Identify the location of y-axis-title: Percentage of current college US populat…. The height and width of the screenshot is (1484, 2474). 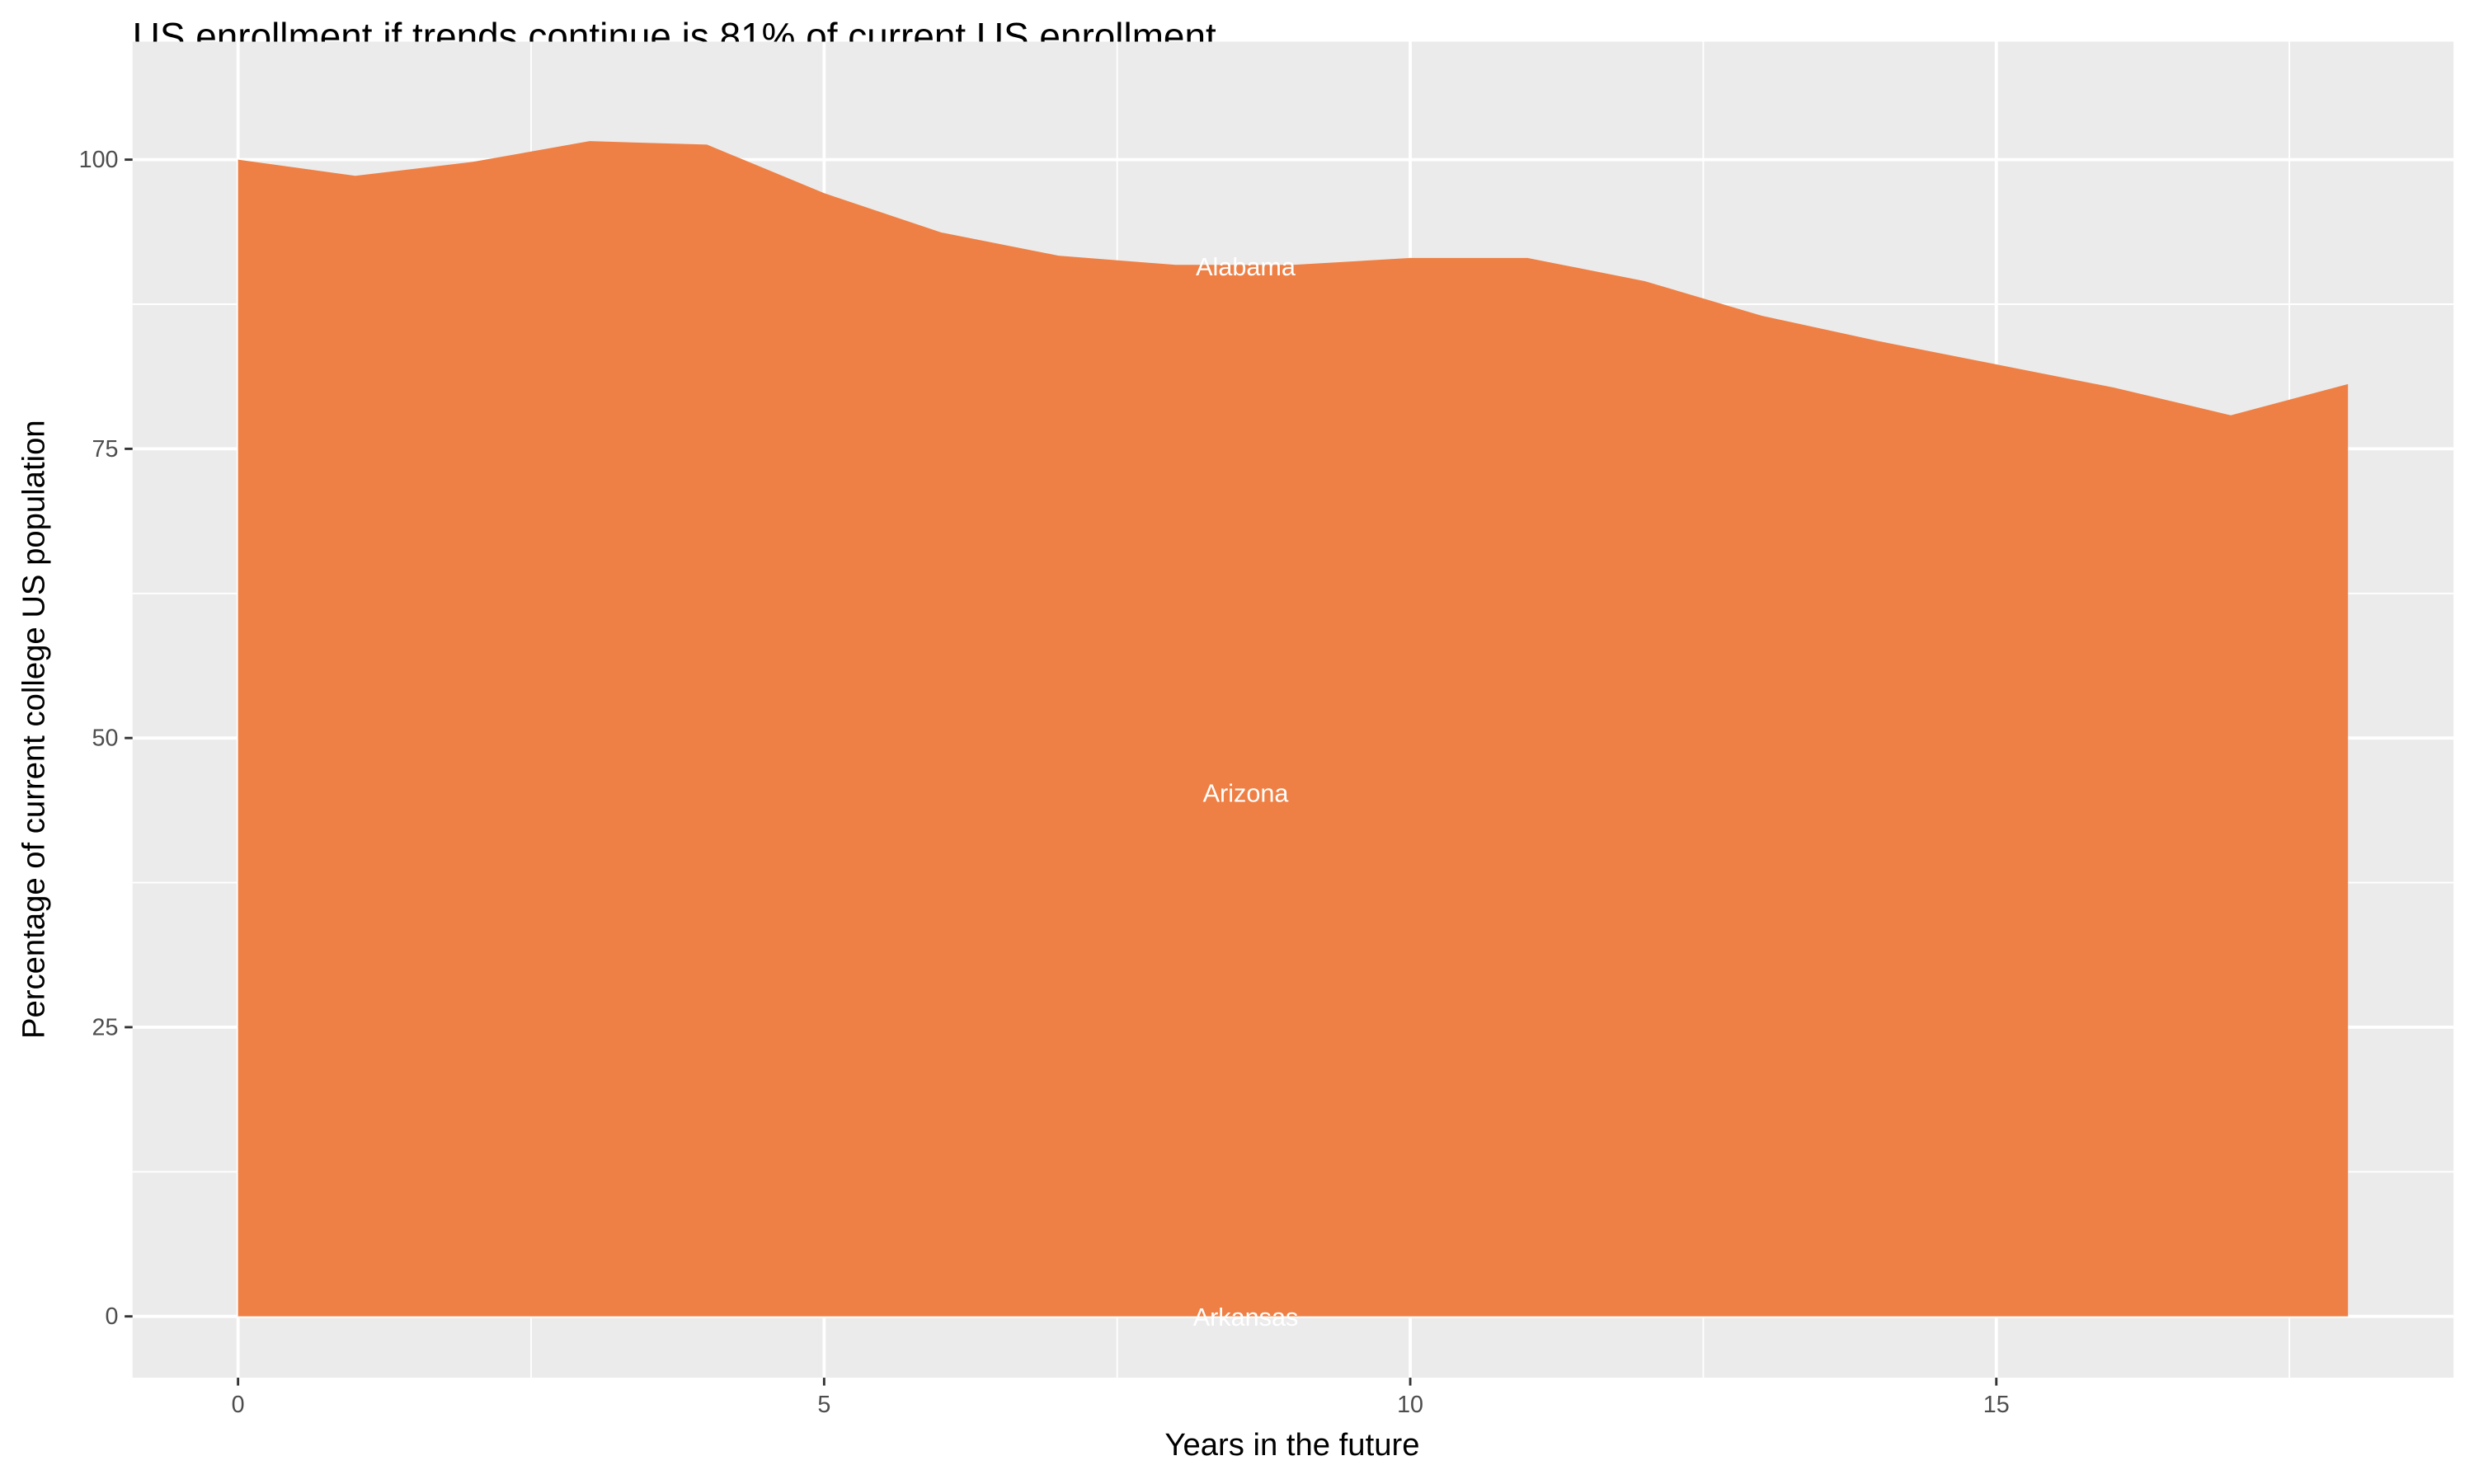
(34, 729).